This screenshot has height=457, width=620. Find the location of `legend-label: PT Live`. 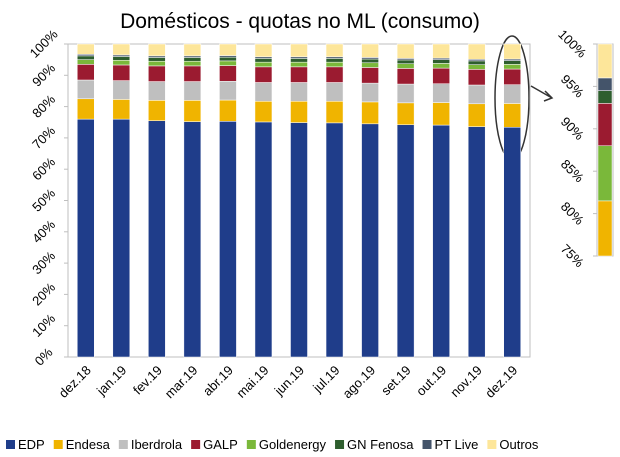

legend-label: PT Live is located at coordinates (457, 444).